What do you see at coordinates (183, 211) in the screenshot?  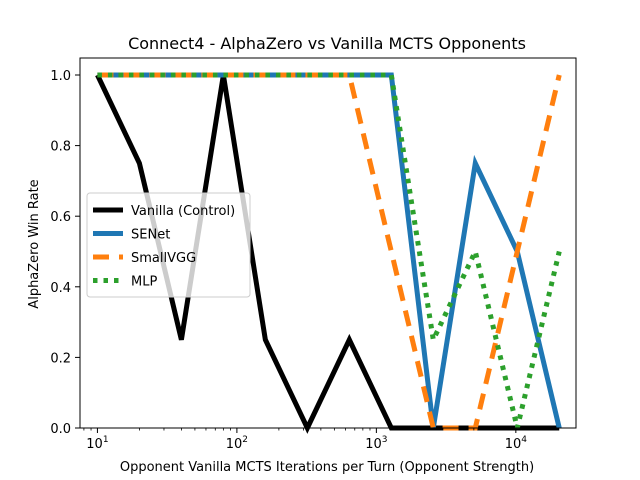 I see `legend-label: Vanilla (Control)` at bounding box center [183, 211].